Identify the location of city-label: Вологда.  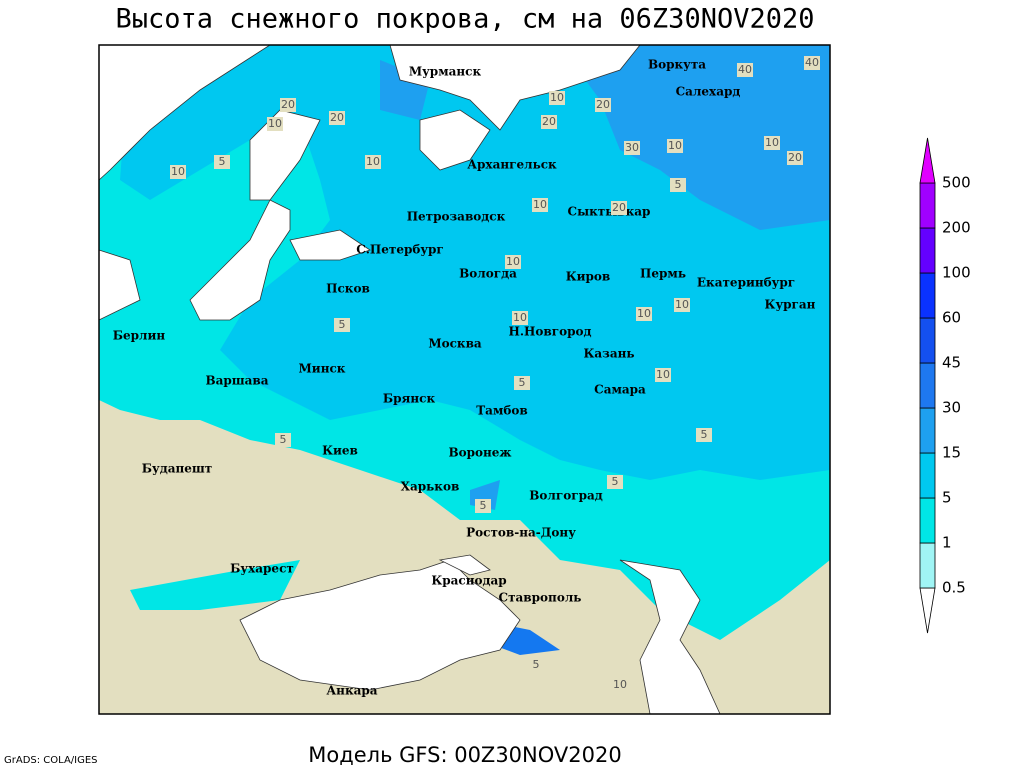
(488, 274).